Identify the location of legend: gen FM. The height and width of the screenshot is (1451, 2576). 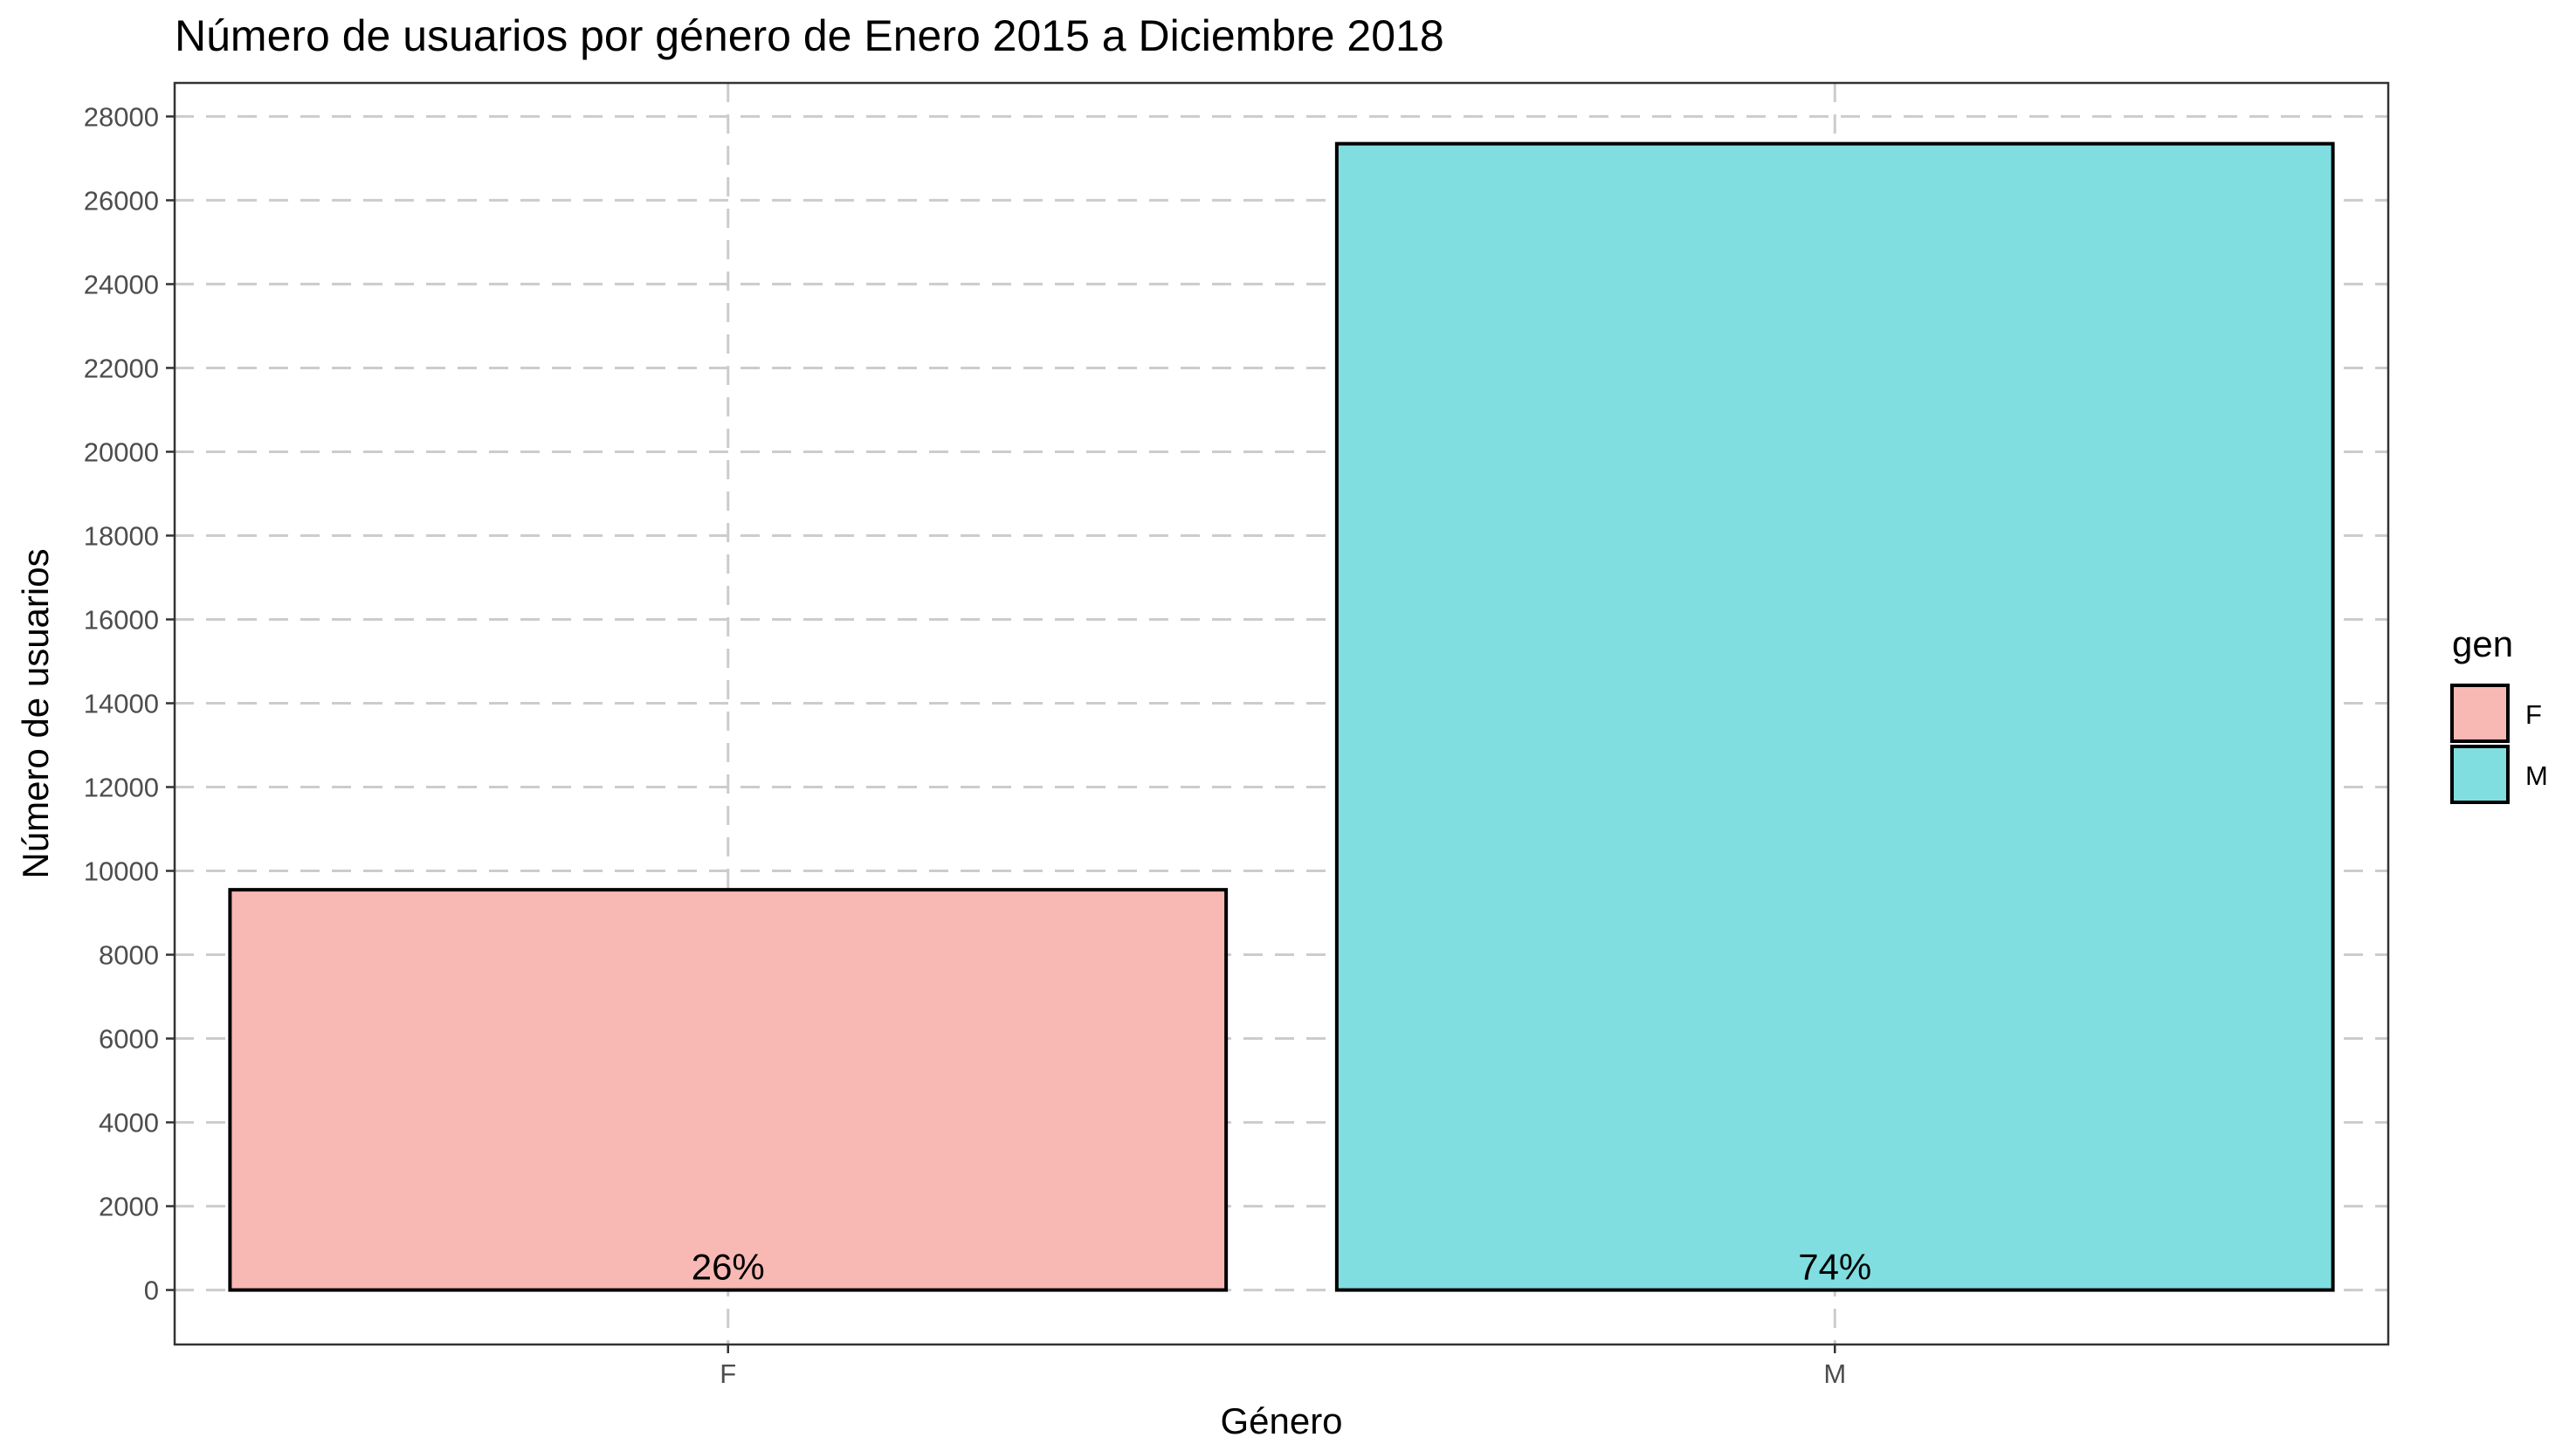
(2499, 714).